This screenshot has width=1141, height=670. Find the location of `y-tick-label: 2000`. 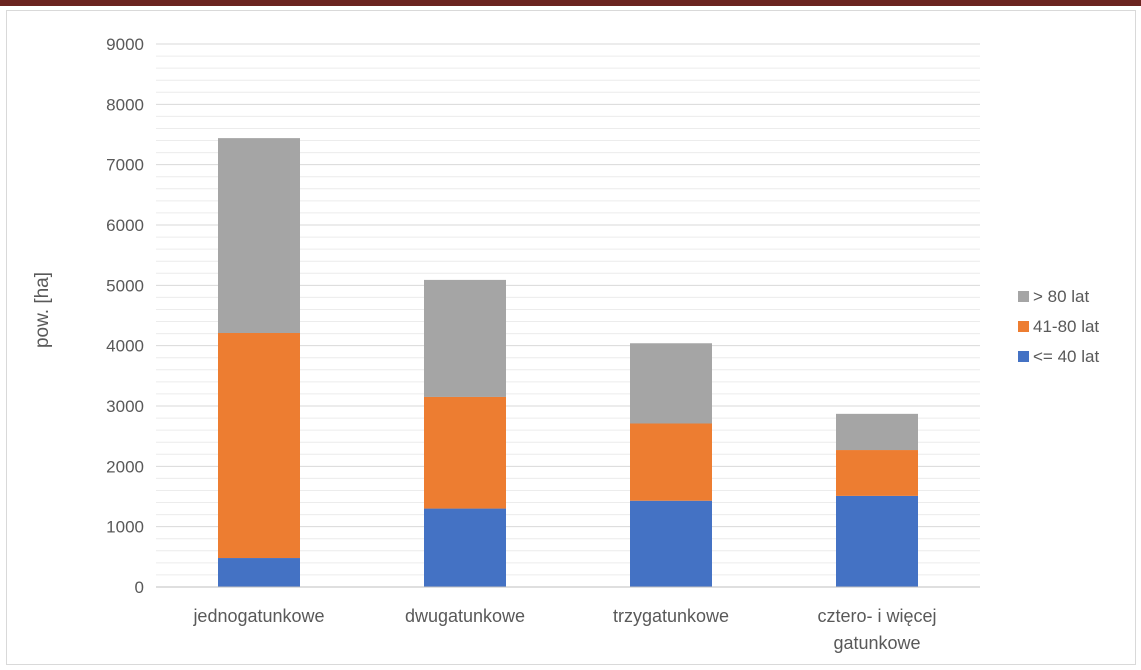

y-tick-label: 2000 is located at coordinates (125, 466).